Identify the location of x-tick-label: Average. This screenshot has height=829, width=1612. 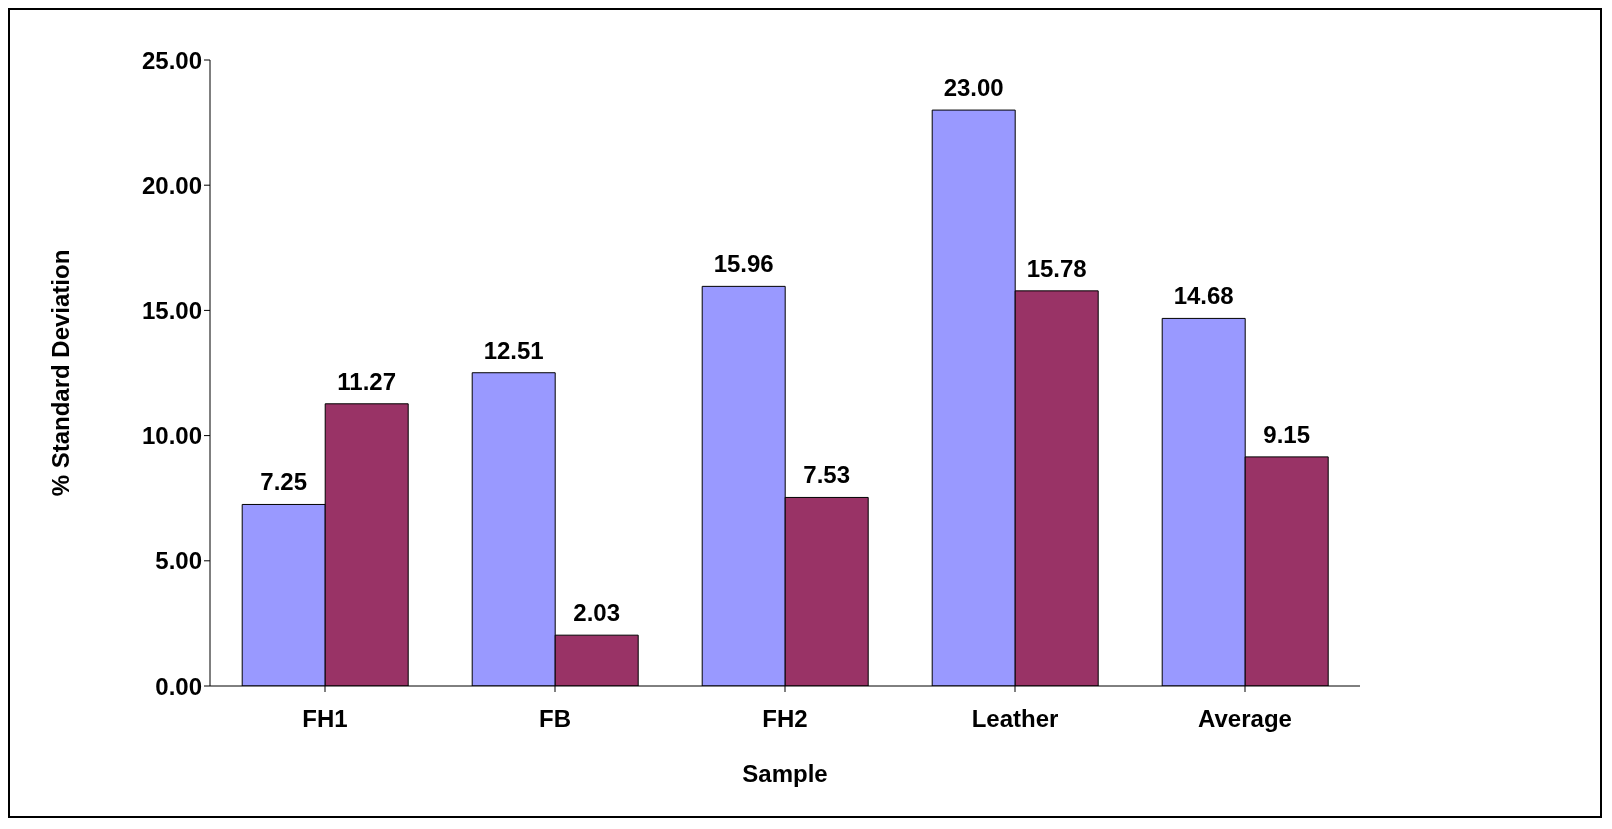
(1245, 719).